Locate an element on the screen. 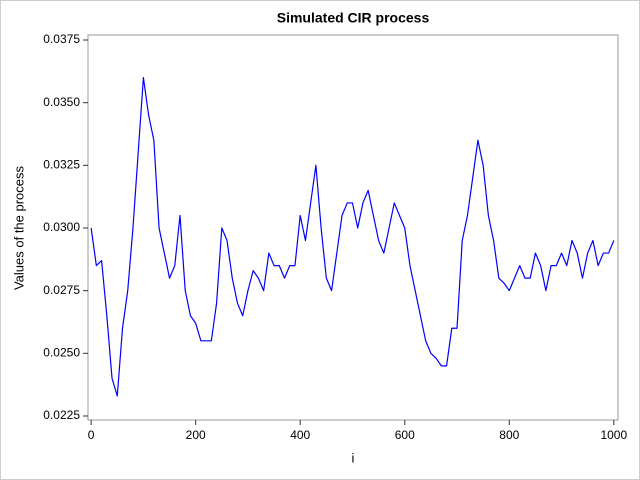  x-tick-label: 0 is located at coordinates (91, 435).